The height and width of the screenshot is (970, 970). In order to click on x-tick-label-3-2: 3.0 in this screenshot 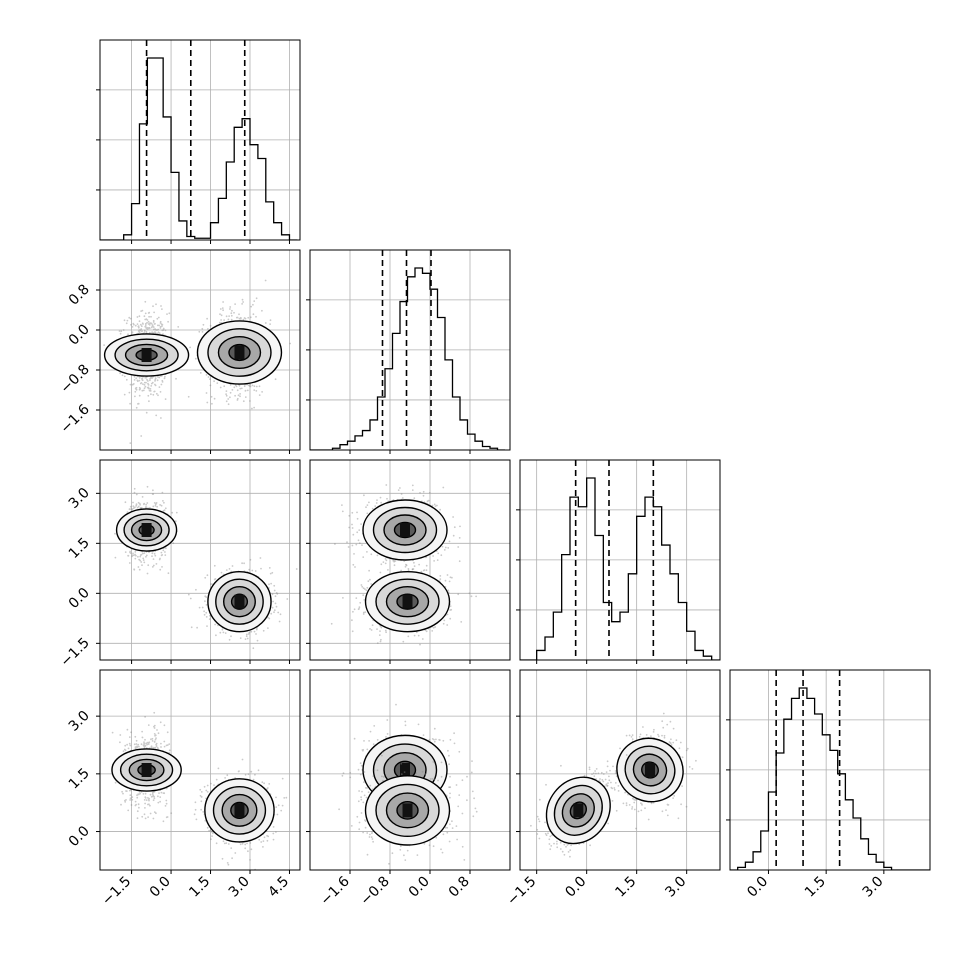, I will do `click(873, 887)`.